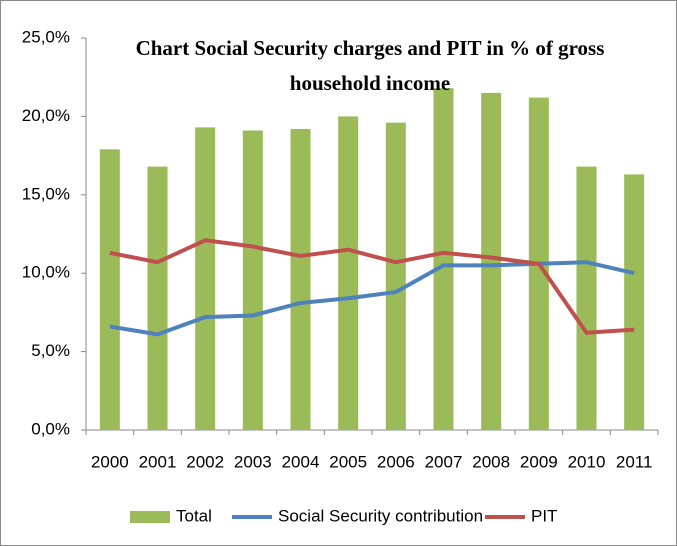  I want to click on x-tick-label: 2010, so click(587, 461).